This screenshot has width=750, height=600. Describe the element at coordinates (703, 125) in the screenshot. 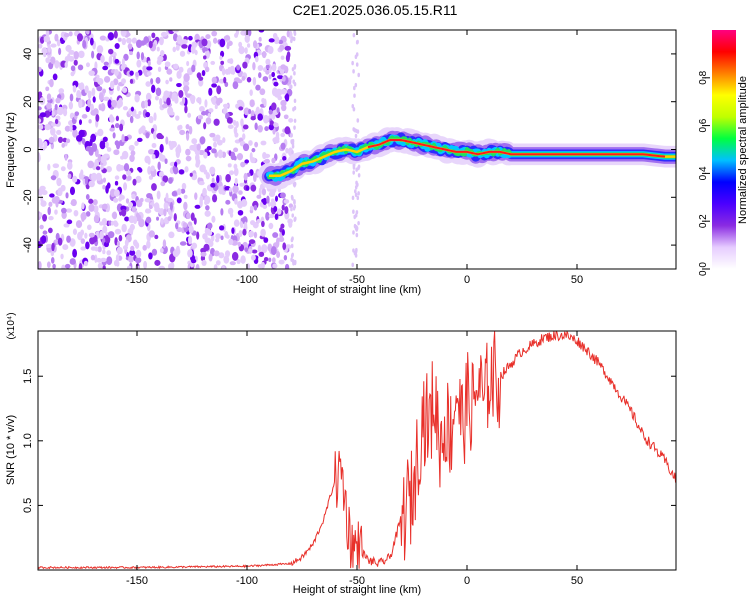

I see `colorbar-tick-label: 0.6` at that location.